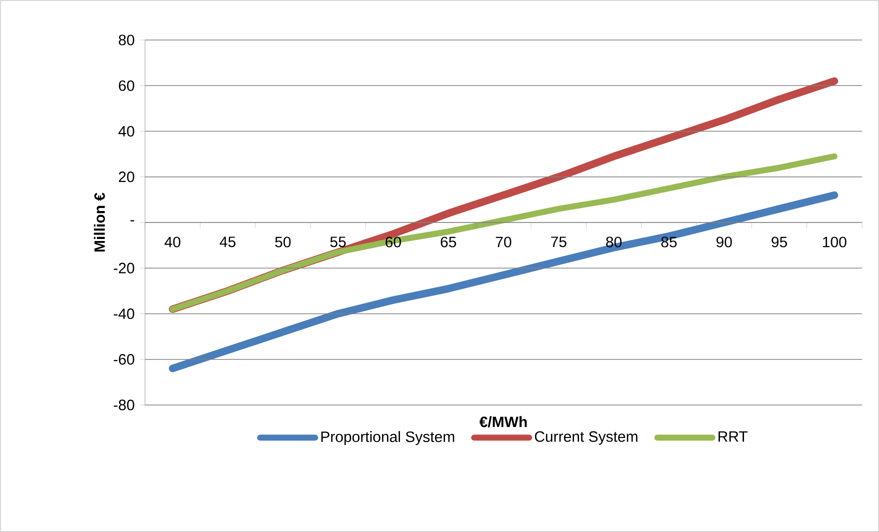 This screenshot has height=532, width=879. I want to click on y-tick-label: -40, so click(124, 314).